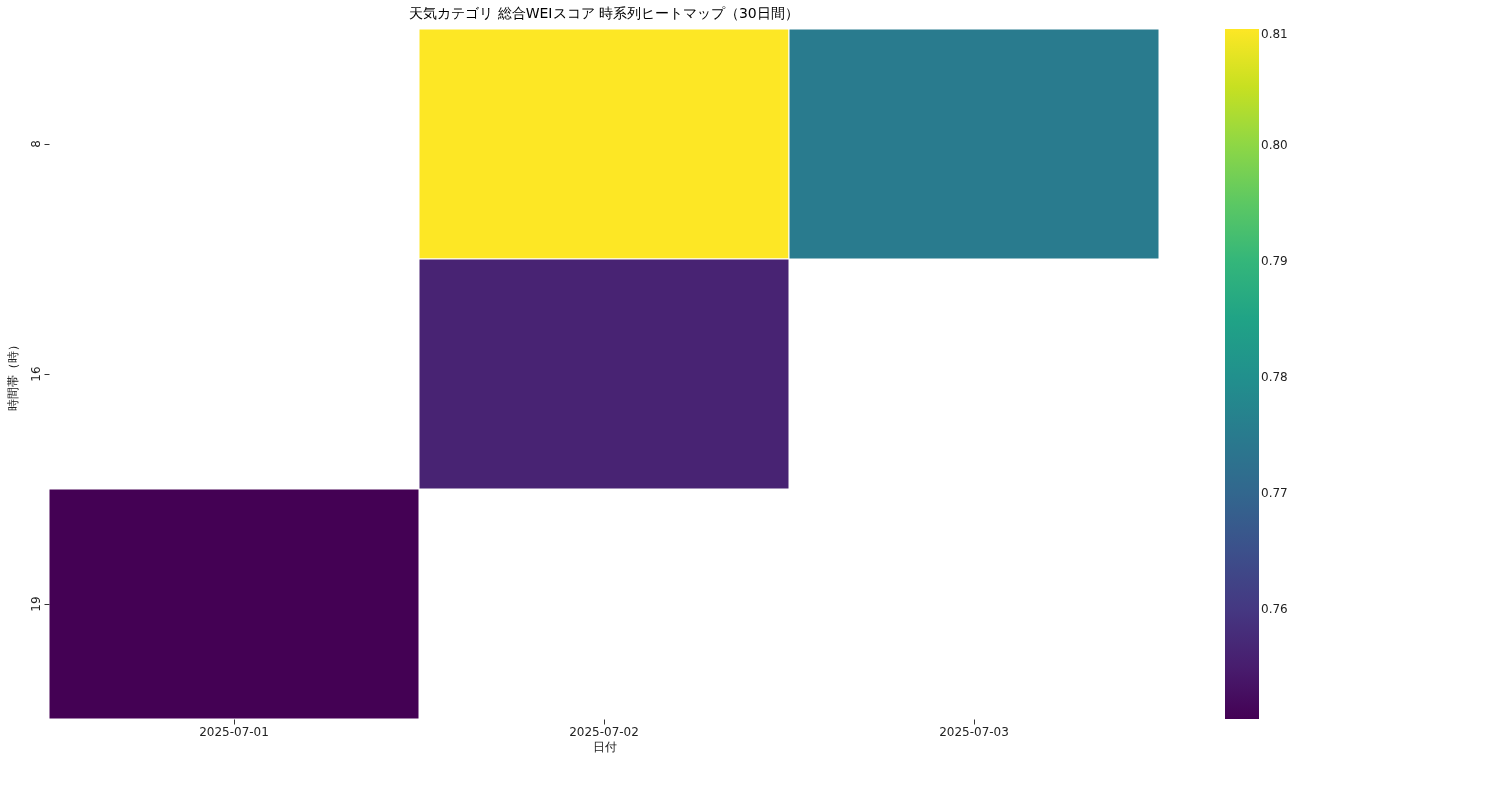  What do you see at coordinates (974, 731) in the screenshot?
I see `x-tick-label: 2025-07-03` at bounding box center [974, 731].